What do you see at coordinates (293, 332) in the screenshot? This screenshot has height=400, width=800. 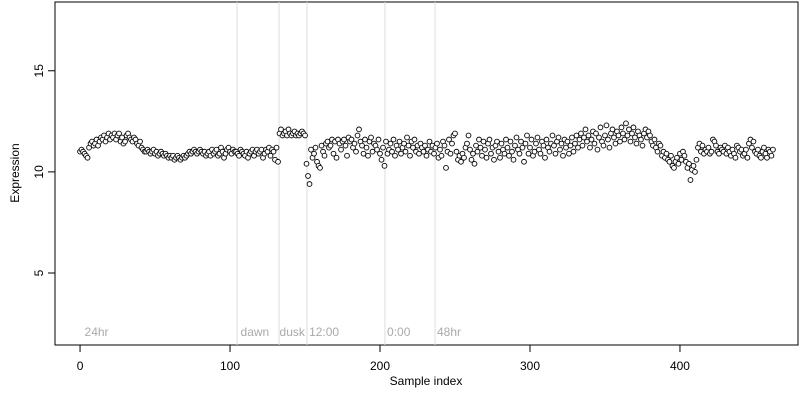 I see `annotation: dusk` at bounding box center [293, 332].